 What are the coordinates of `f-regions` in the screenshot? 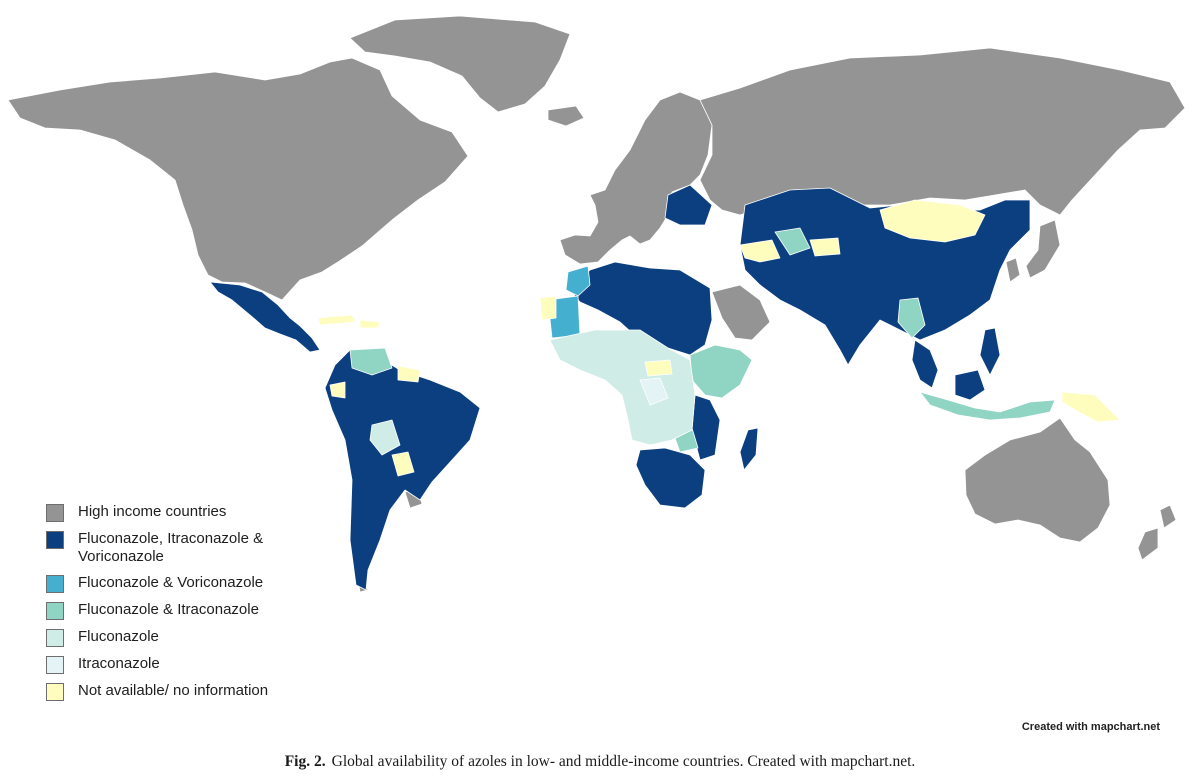 It's located at (532, 392).